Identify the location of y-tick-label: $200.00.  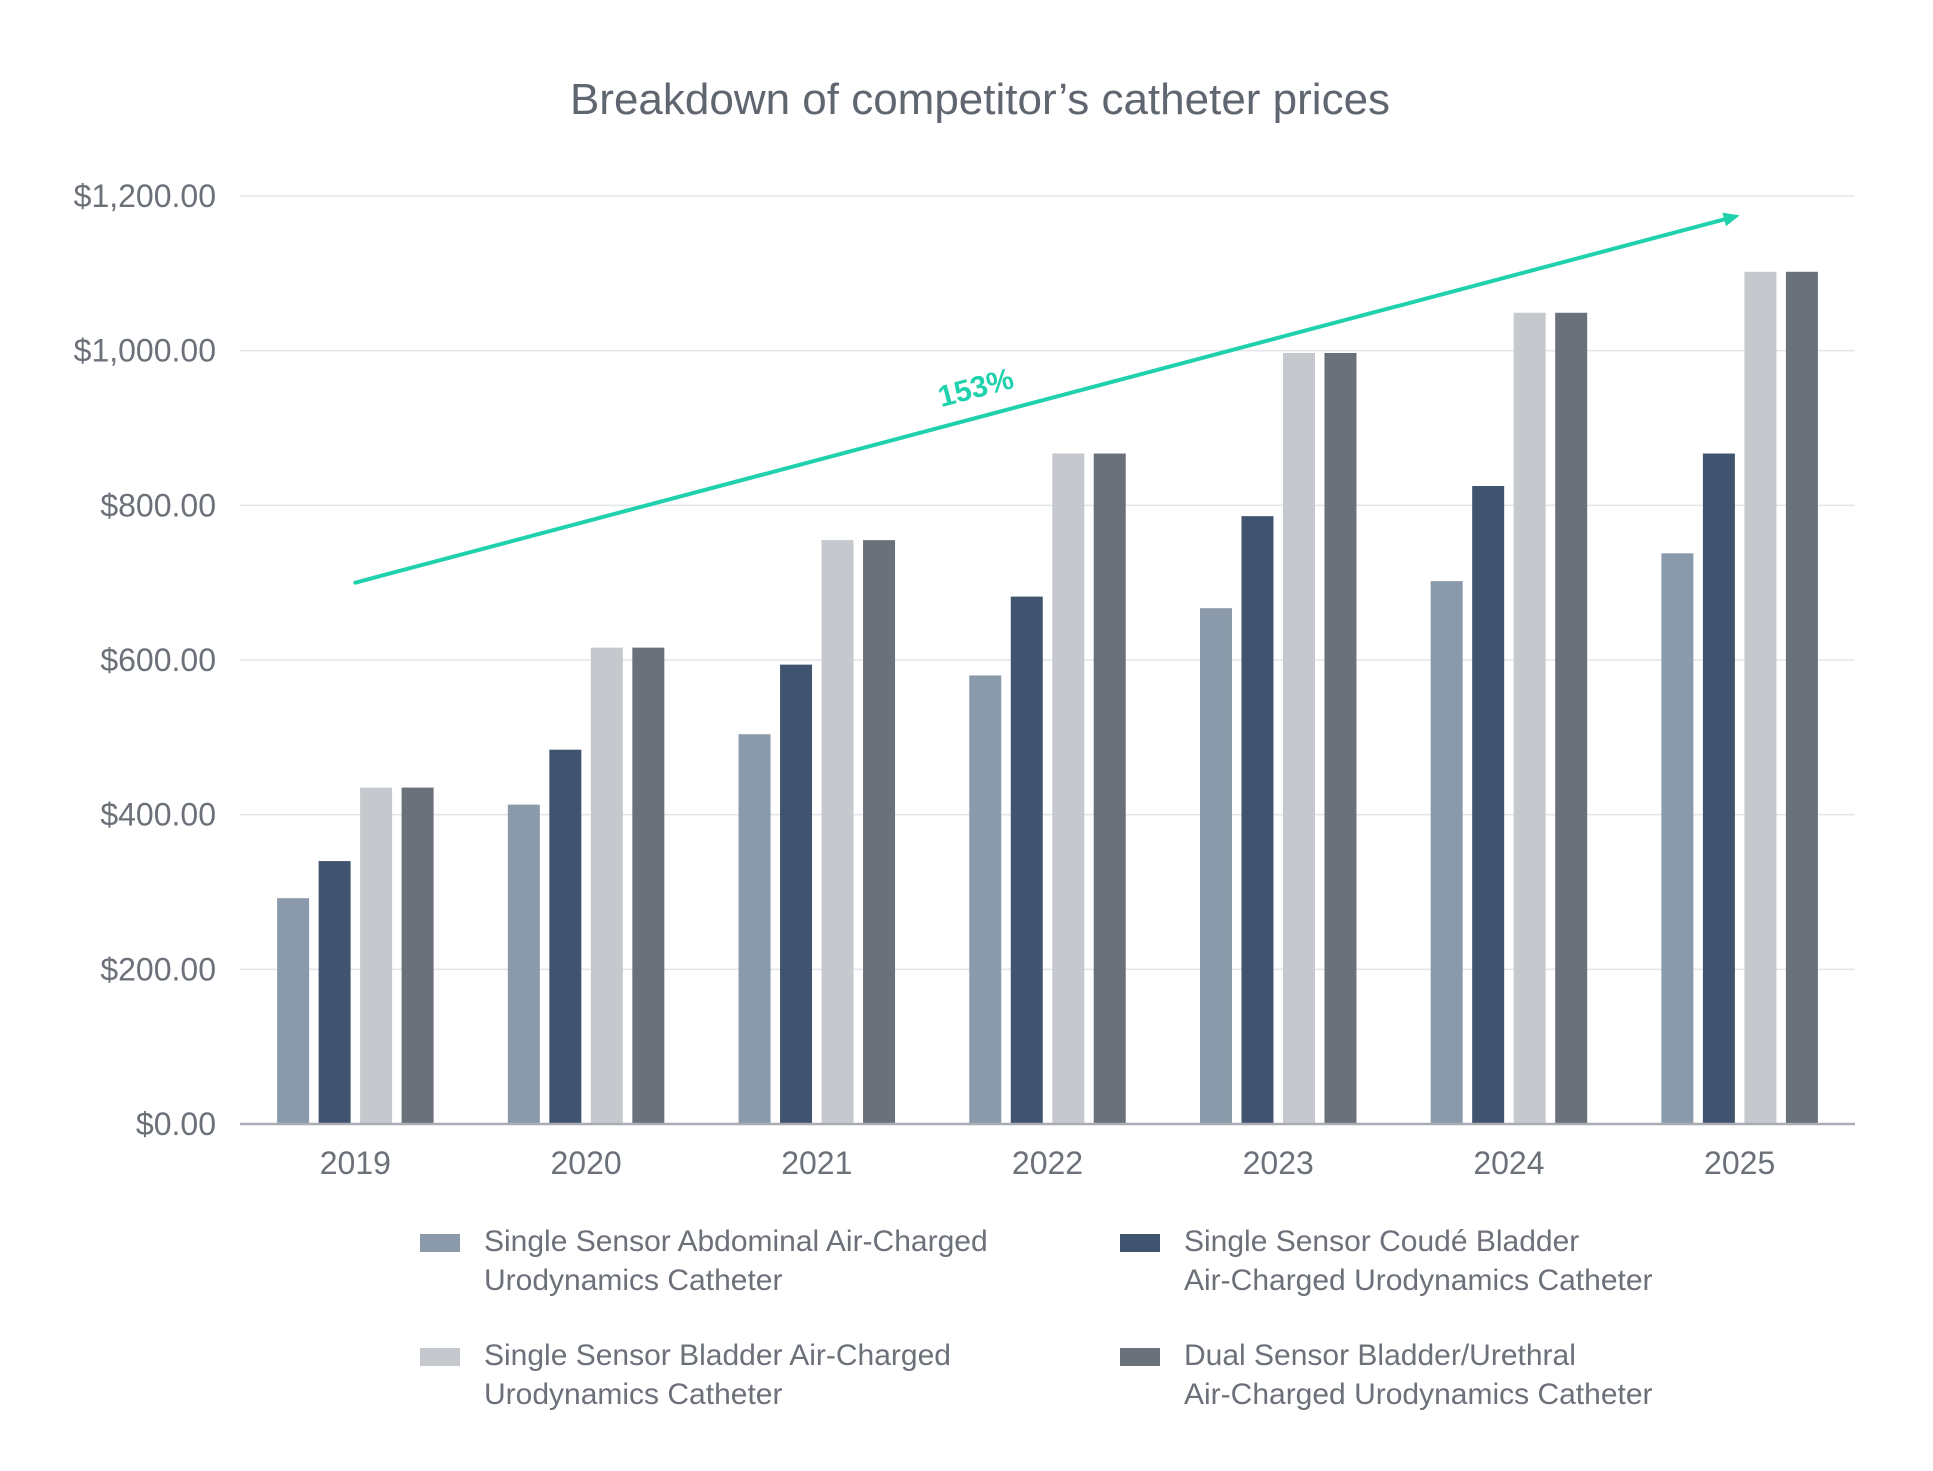
(158, 969).